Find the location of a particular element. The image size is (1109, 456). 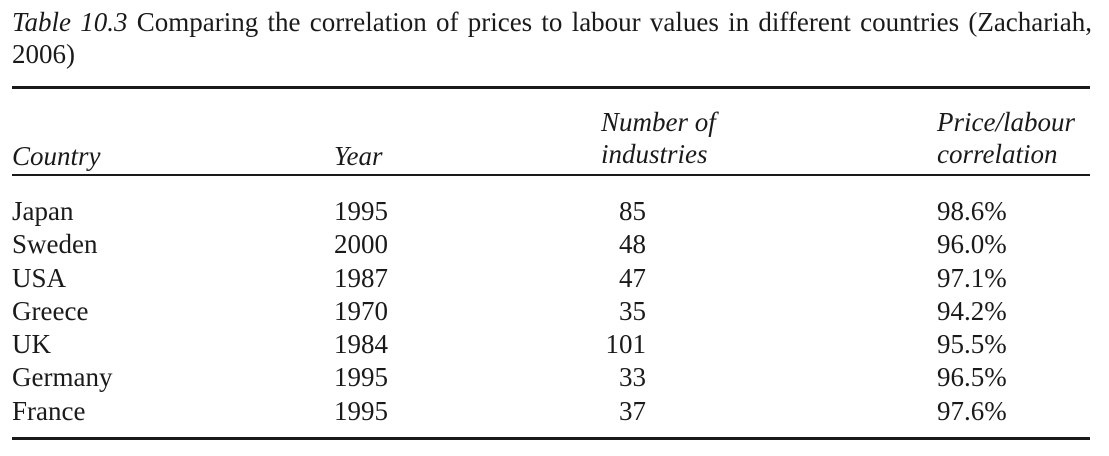

cell-country: France is located at coordinates (49, 410).